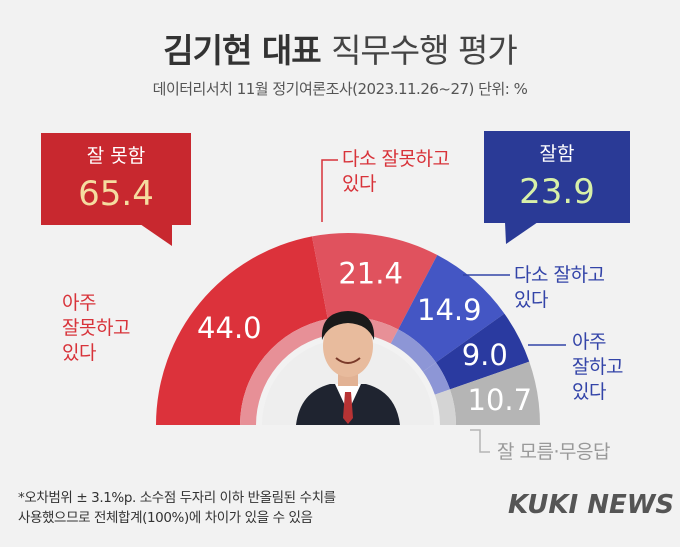 The width and height of the screenshot is (680, 547). I want to click on callout-bad-pointer, so click(156, 235).